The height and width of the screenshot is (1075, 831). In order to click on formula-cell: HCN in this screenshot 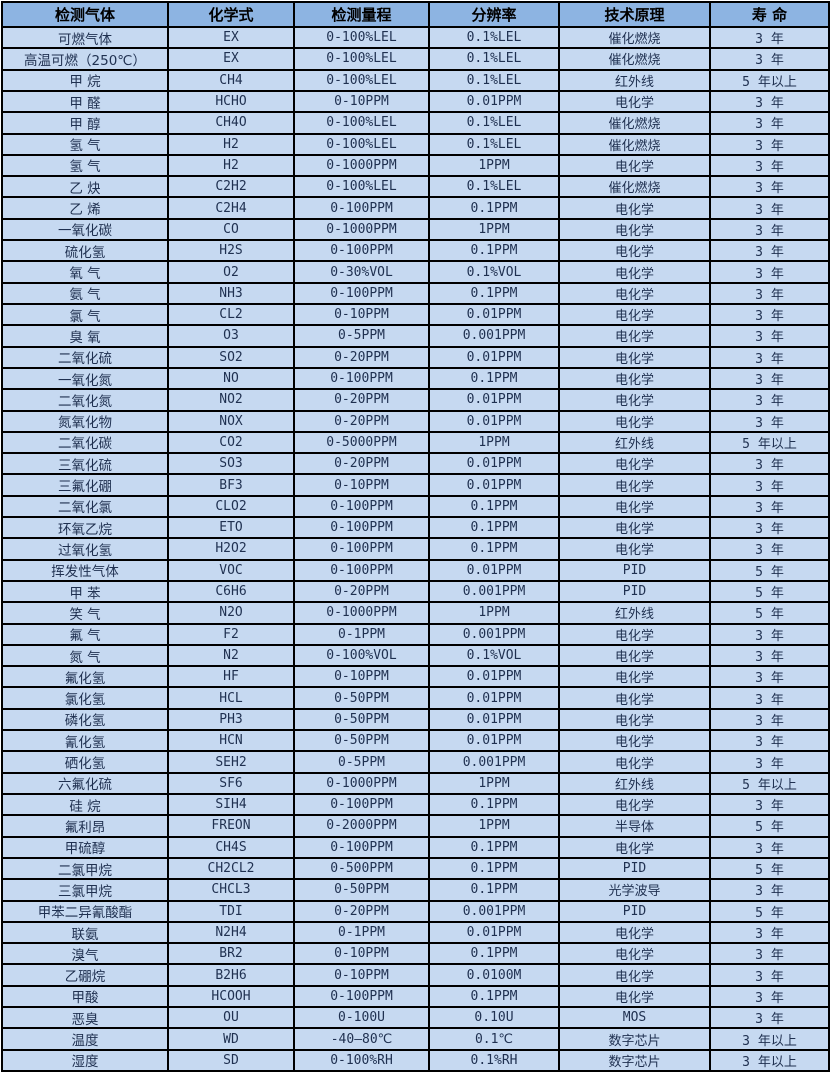, I will do `click(231, 741)`.